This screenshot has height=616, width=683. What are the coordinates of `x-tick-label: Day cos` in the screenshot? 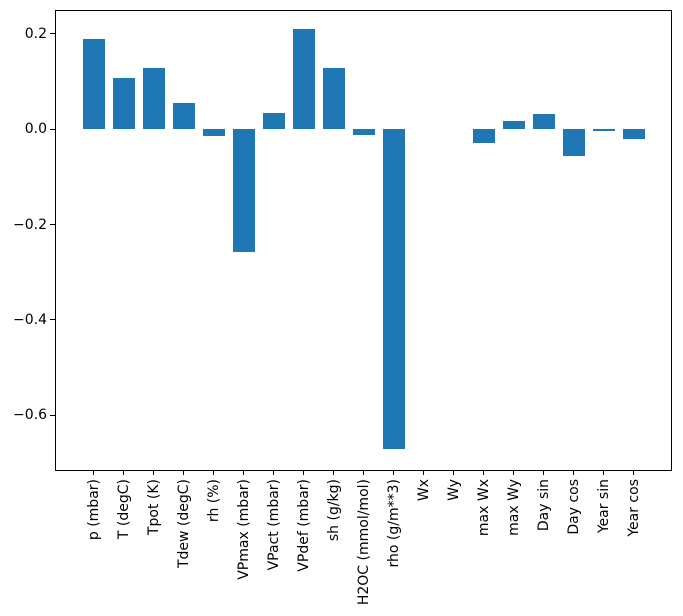 It's located at (573, 507).